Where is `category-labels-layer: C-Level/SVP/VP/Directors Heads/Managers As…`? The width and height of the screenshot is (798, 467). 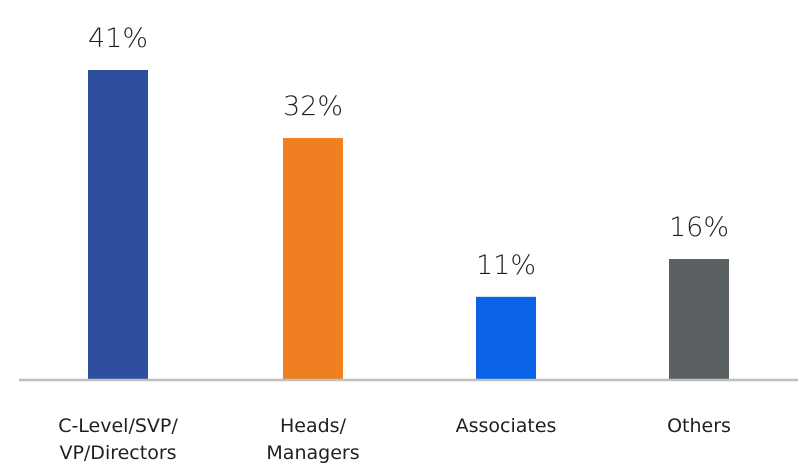 category-labels-layer: C-Level/SVP/VP/Directors Heads/Managers As… is located at coordinates (394, 439).